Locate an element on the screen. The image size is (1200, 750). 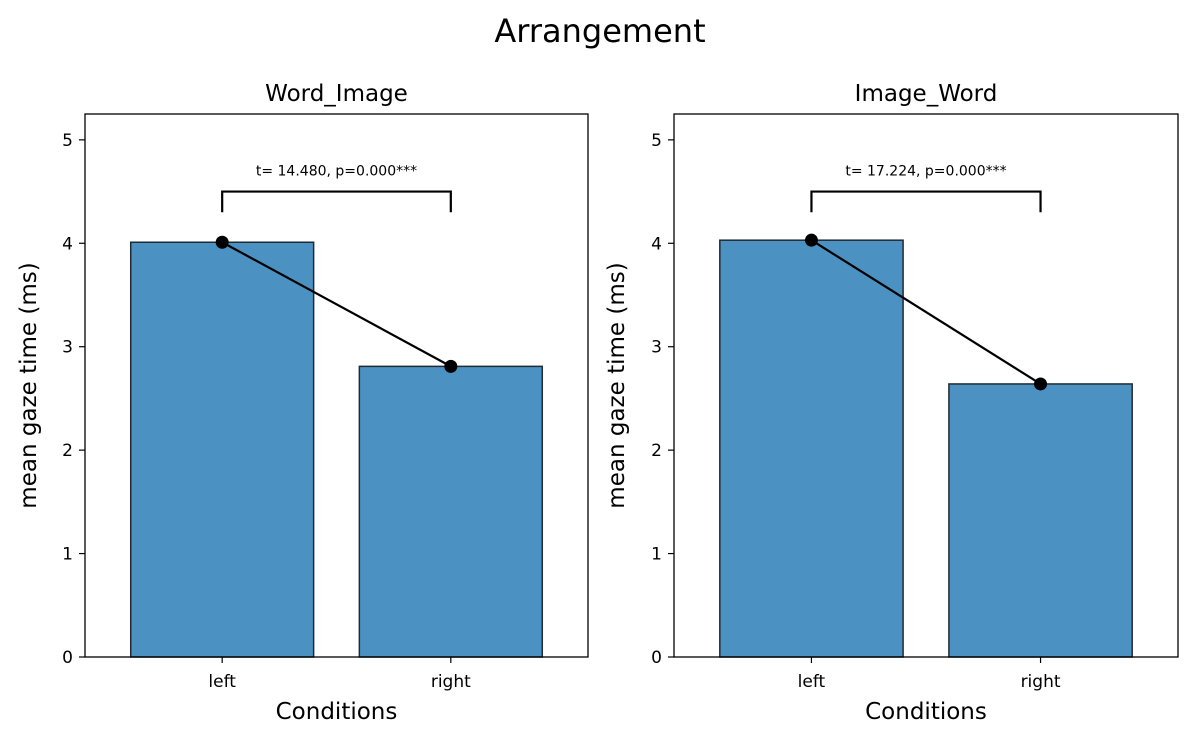
subplot-title: Word_Image is located at coordinates (336, 94).